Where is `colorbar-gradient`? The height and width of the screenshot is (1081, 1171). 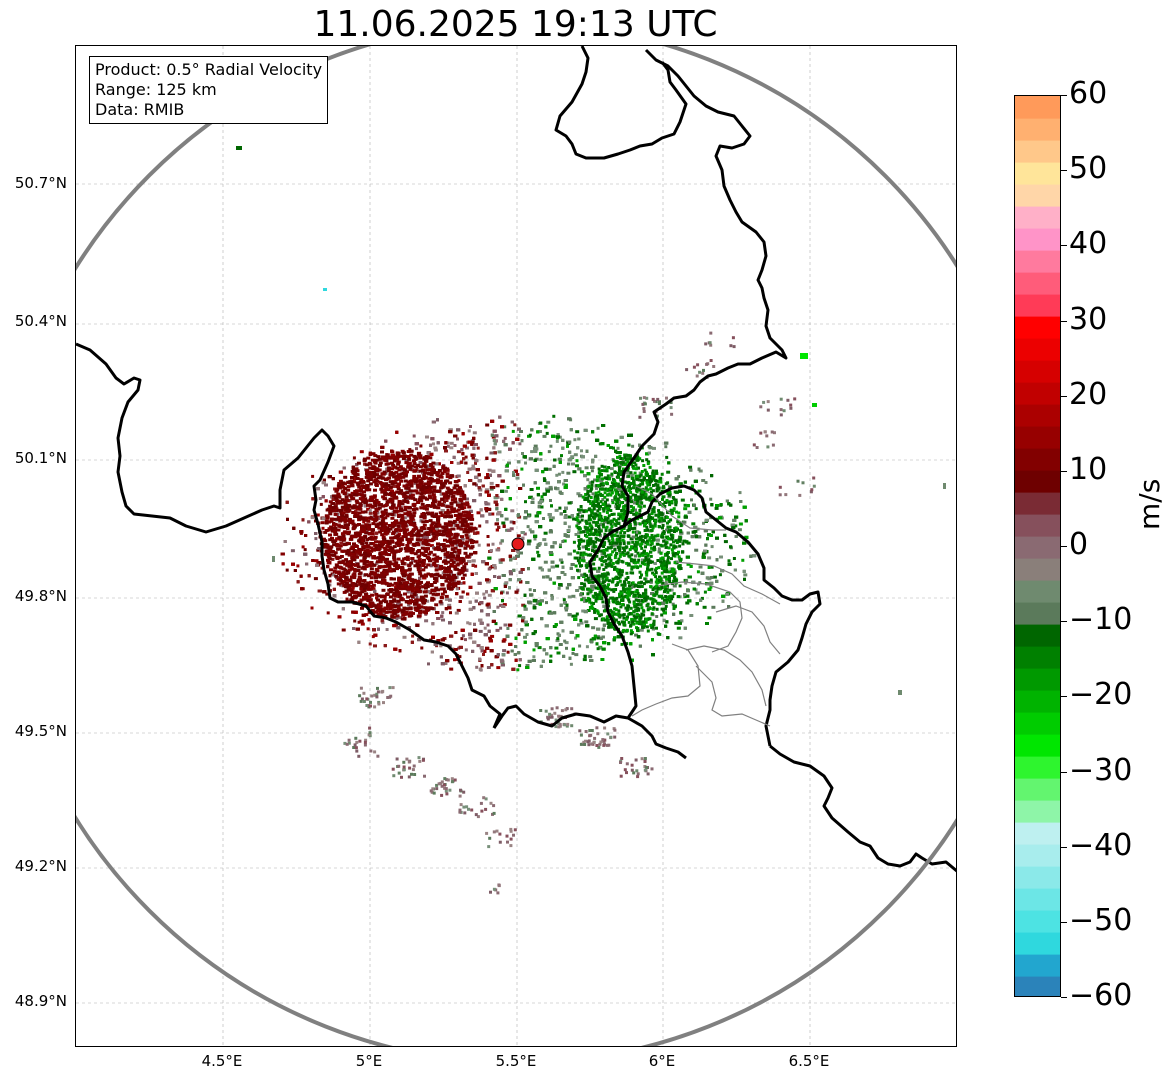
colorbar-gradient is located at coordinates (1037, 546).